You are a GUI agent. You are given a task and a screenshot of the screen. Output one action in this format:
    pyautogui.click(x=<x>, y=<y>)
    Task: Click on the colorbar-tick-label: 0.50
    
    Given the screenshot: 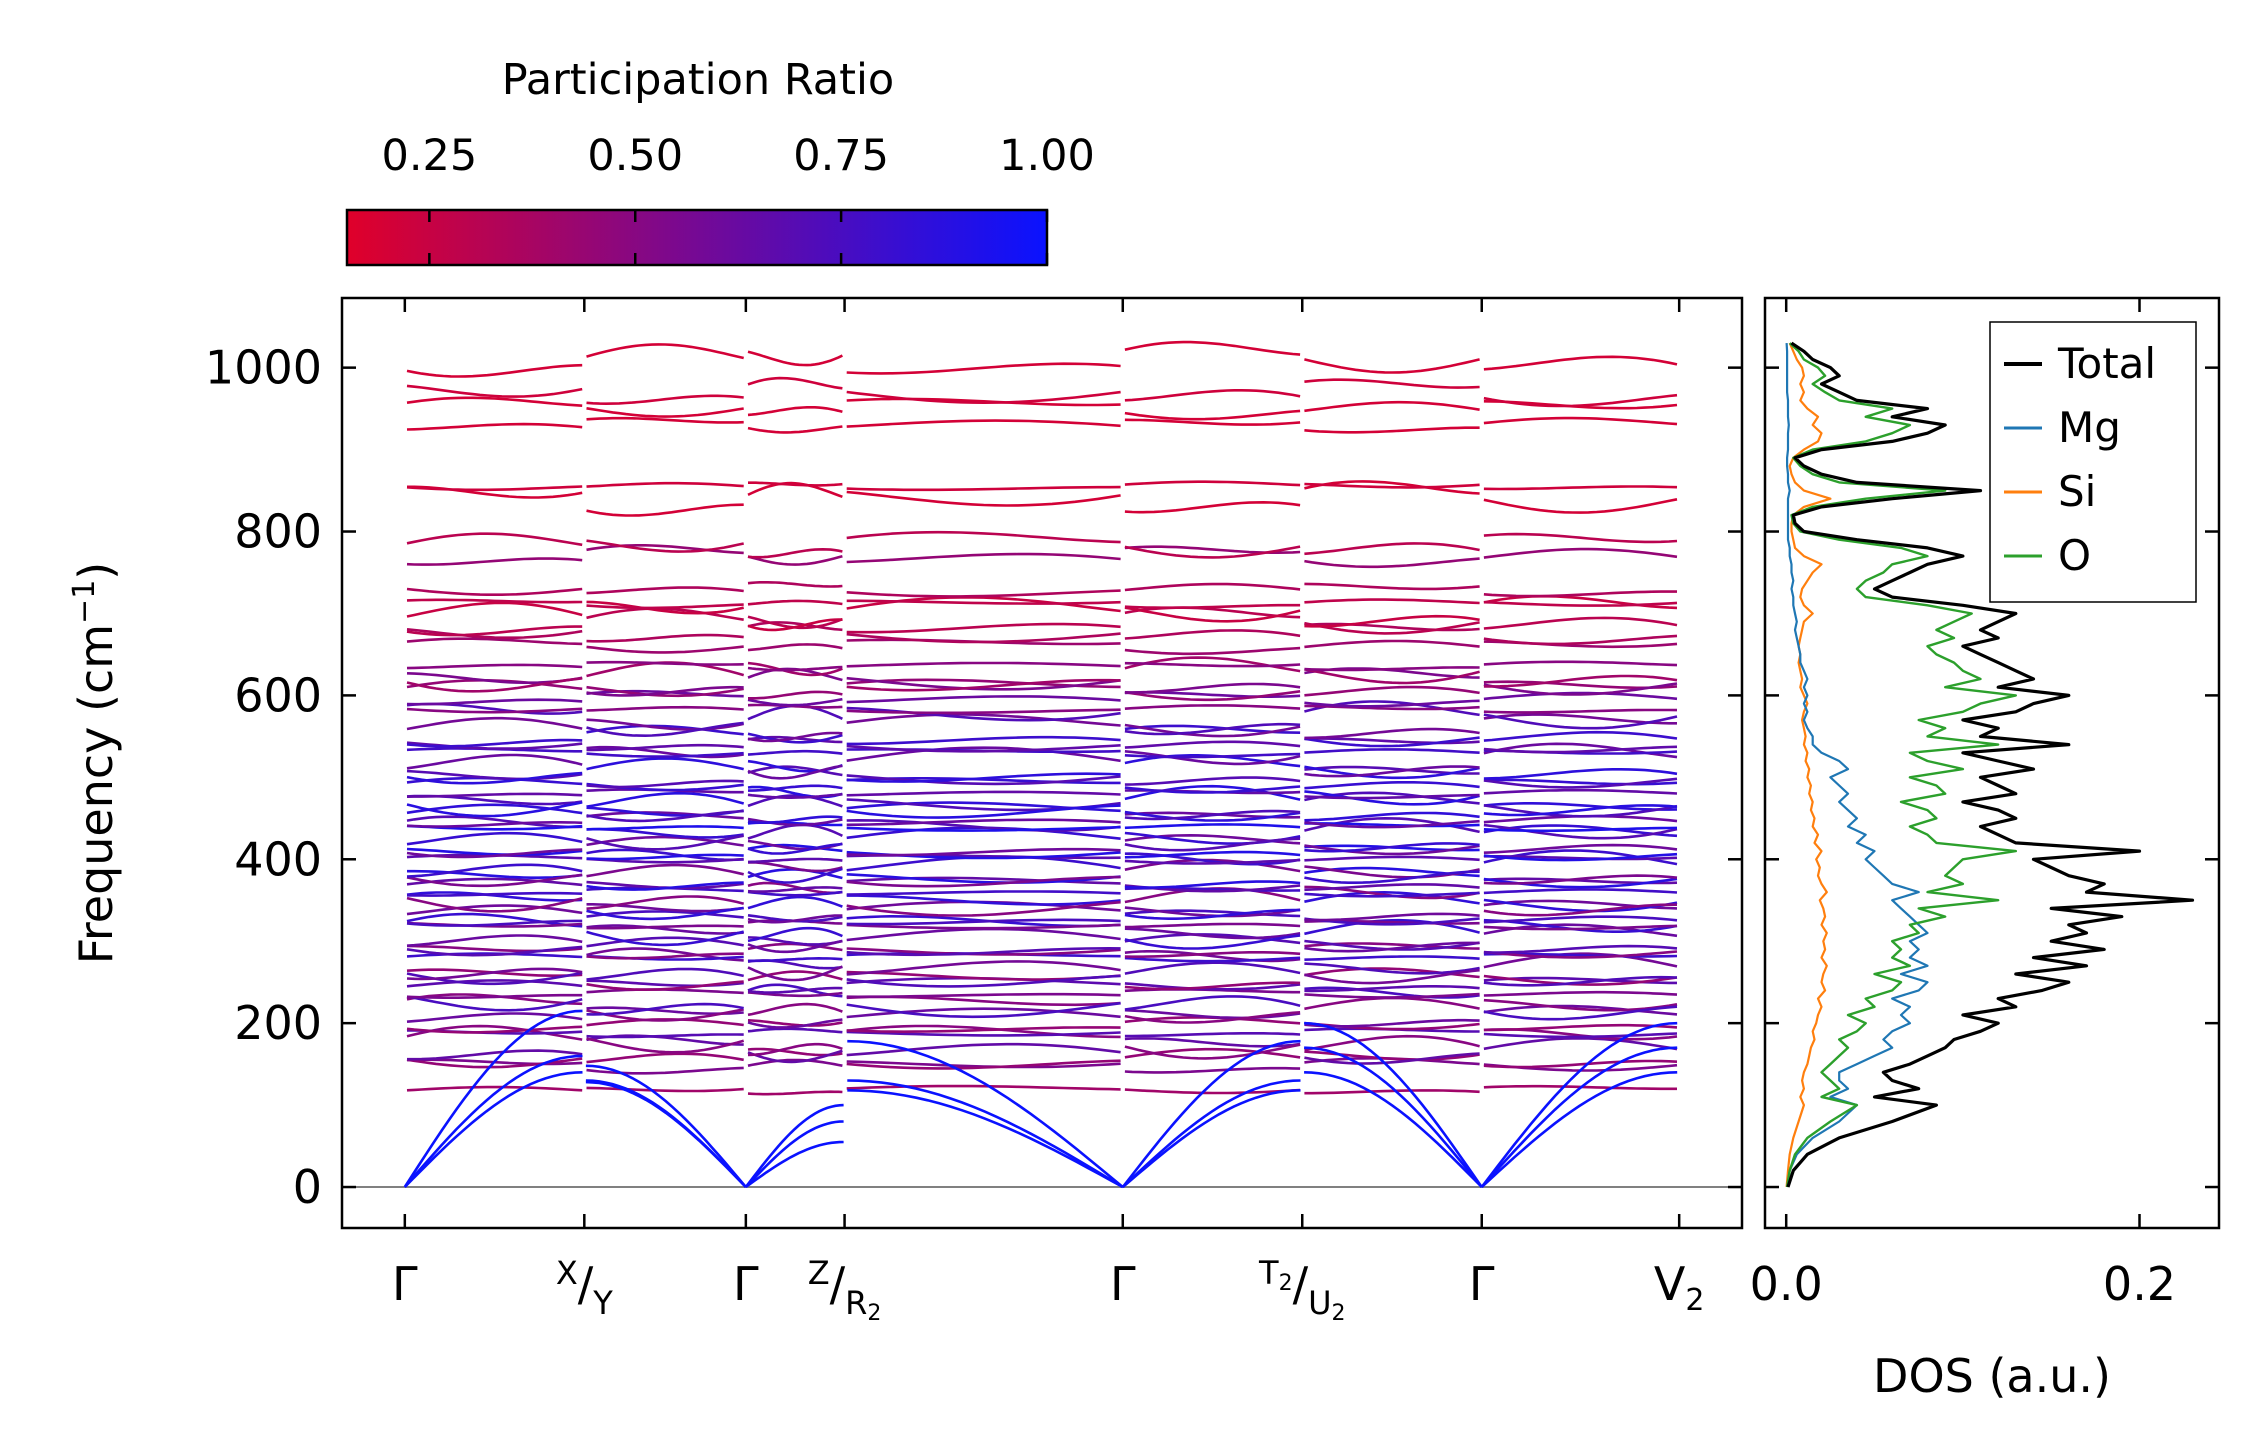 What is the action you would take?
    pyautogui.click(x=635, y=156)
    